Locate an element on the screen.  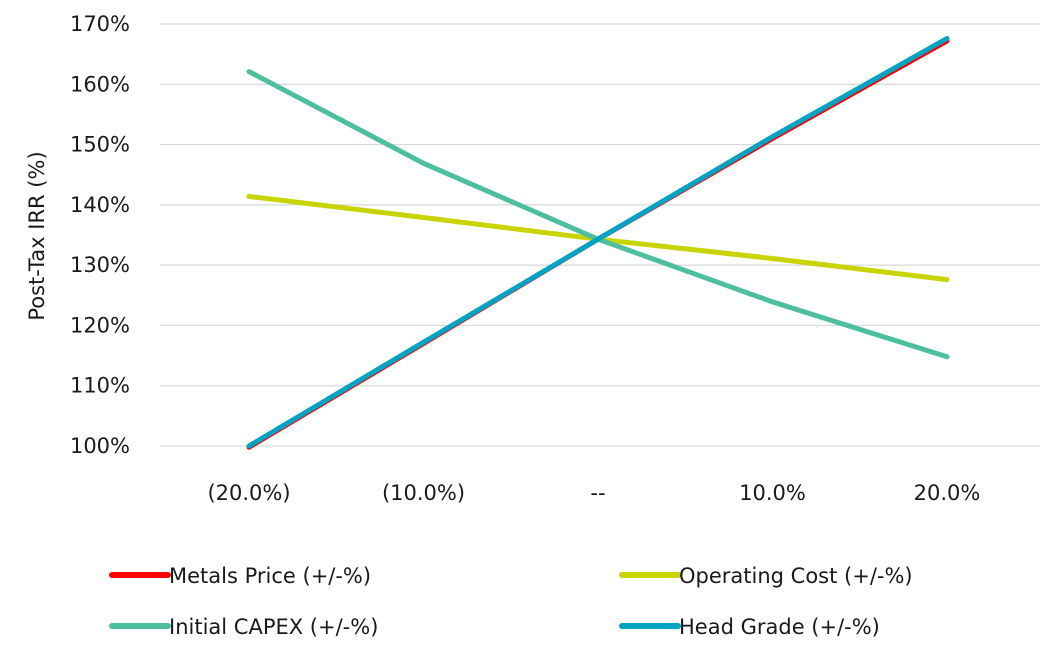
x-tick-label: (20.0%) is located at coordinates (248, 493).